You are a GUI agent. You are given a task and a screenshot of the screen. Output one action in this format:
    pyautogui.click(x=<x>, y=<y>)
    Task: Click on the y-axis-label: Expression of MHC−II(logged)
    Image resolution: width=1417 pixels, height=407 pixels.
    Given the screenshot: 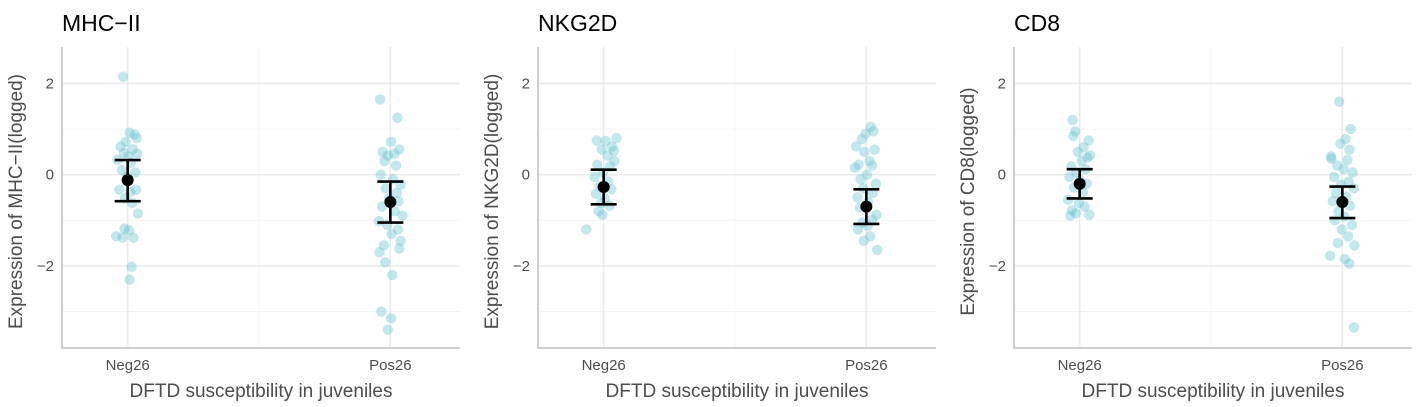 What is the action you would take?
    pyautogui.click(x=16, y=201)
    